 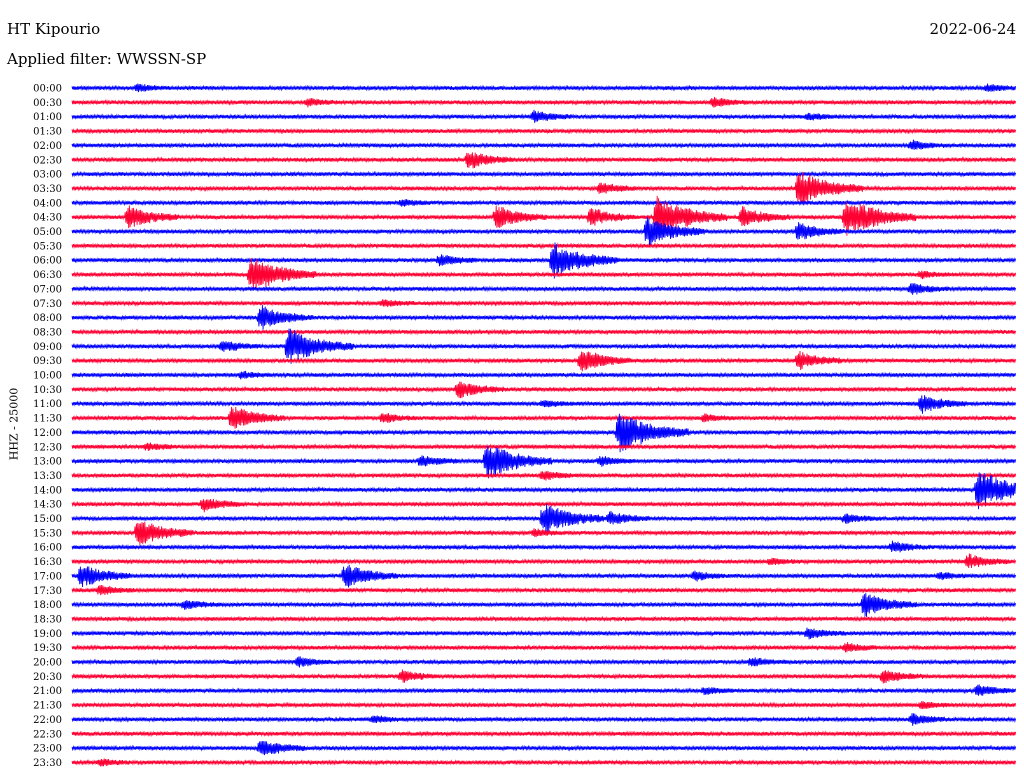 I want to click on row-time-label: 01:30, so click(x=47, y=132).